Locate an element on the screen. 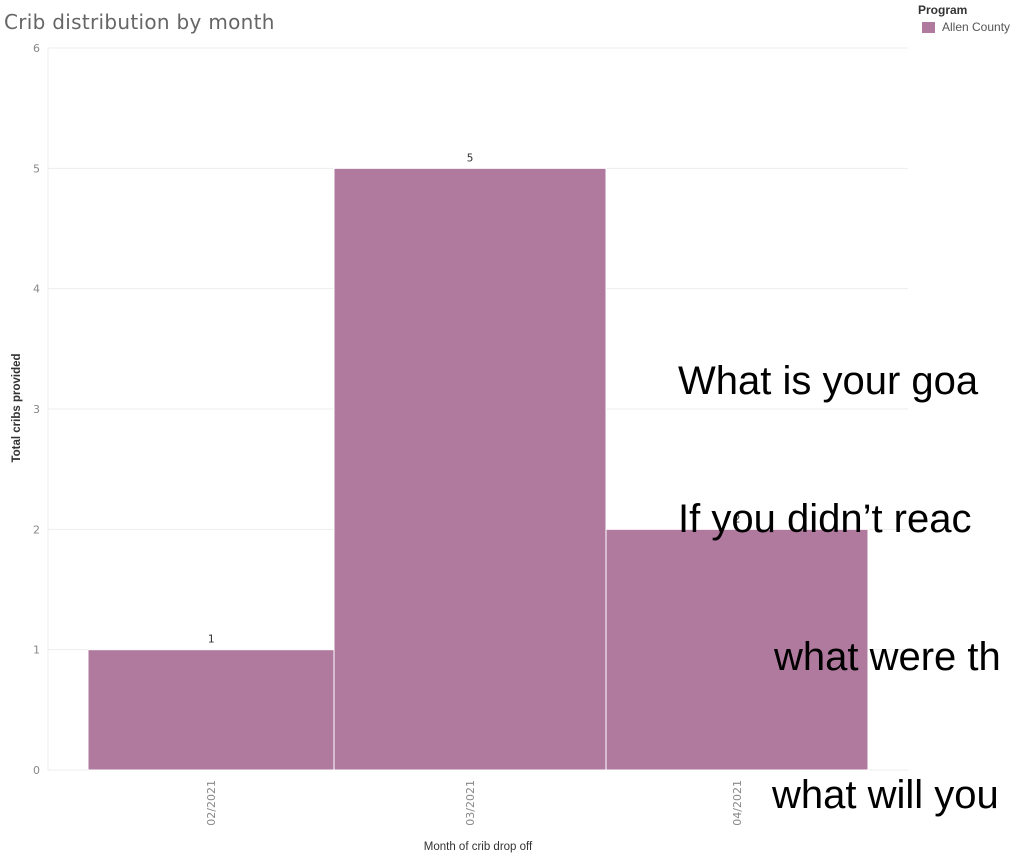 Image resolution: width=1022 pixels, height=864 pixels. legend: Program Allen County is located at coordinates (964, 18).